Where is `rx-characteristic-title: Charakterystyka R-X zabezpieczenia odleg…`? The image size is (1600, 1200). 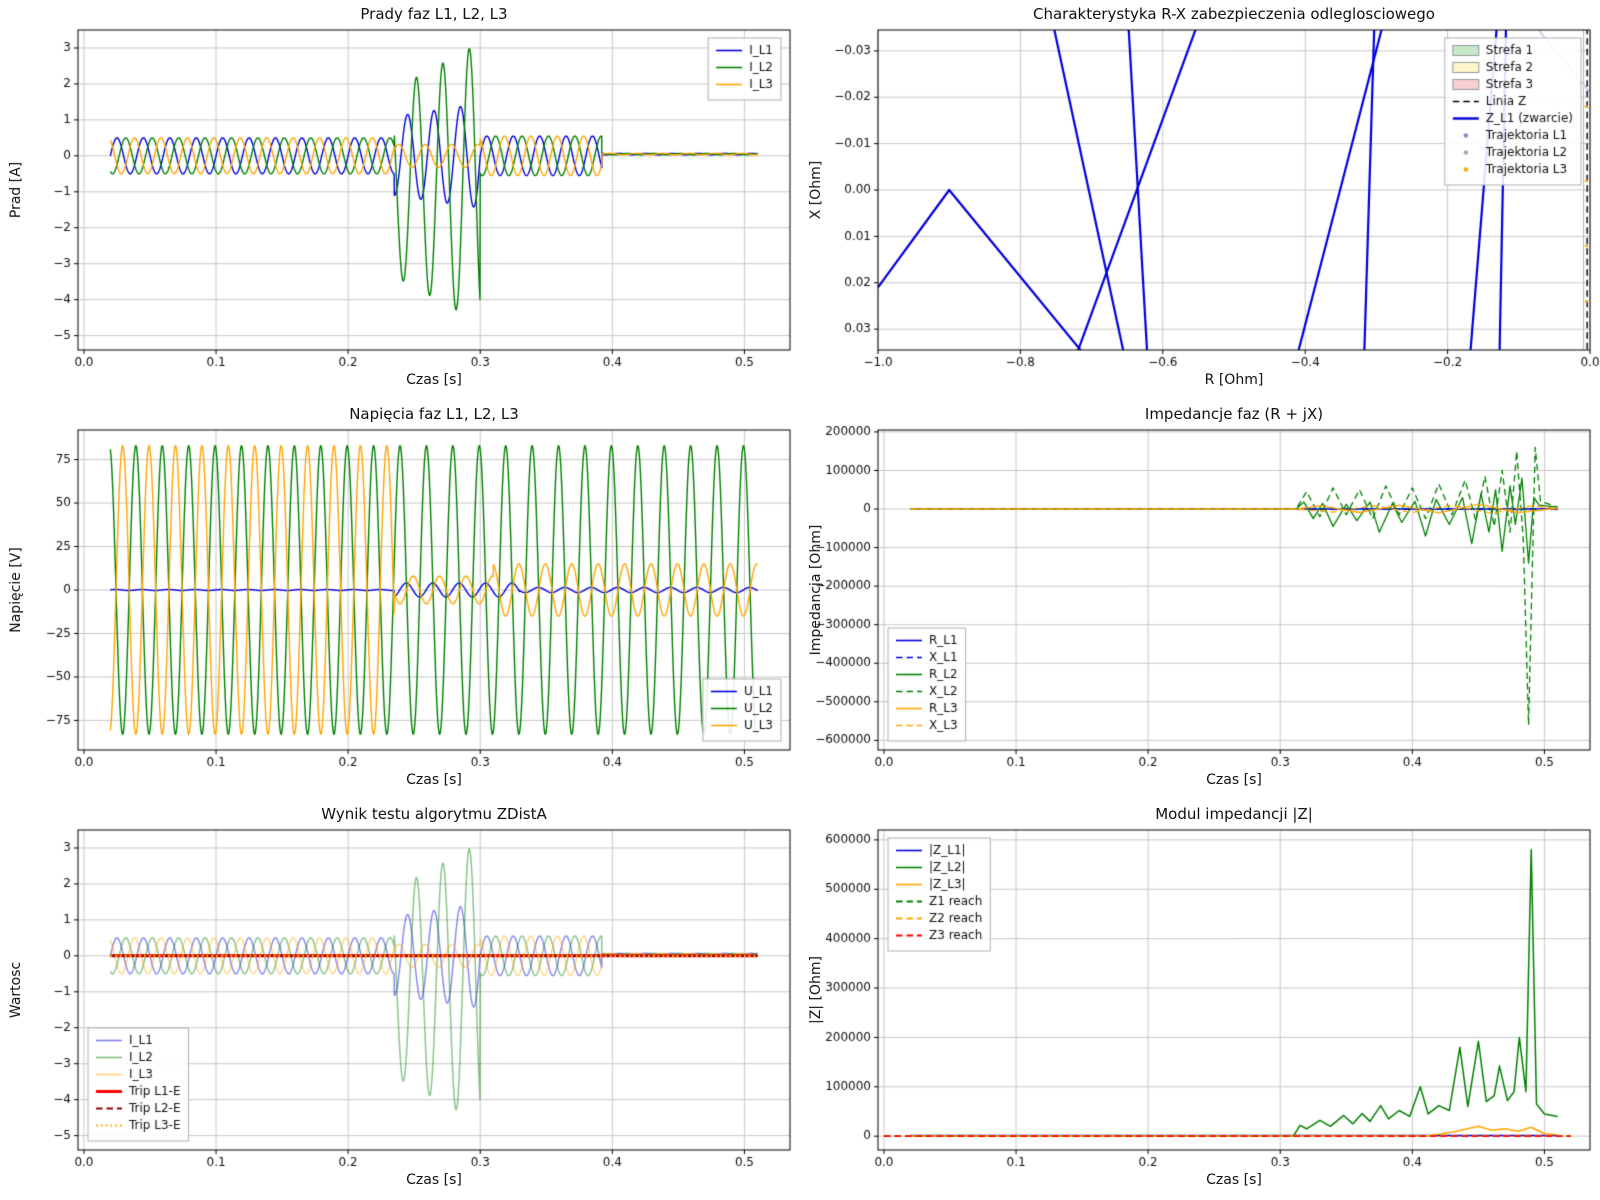 rx-characteristic-title: Charakterystyka R-X zabezpieczenia odleg… is located at coordinates (1233, 14).